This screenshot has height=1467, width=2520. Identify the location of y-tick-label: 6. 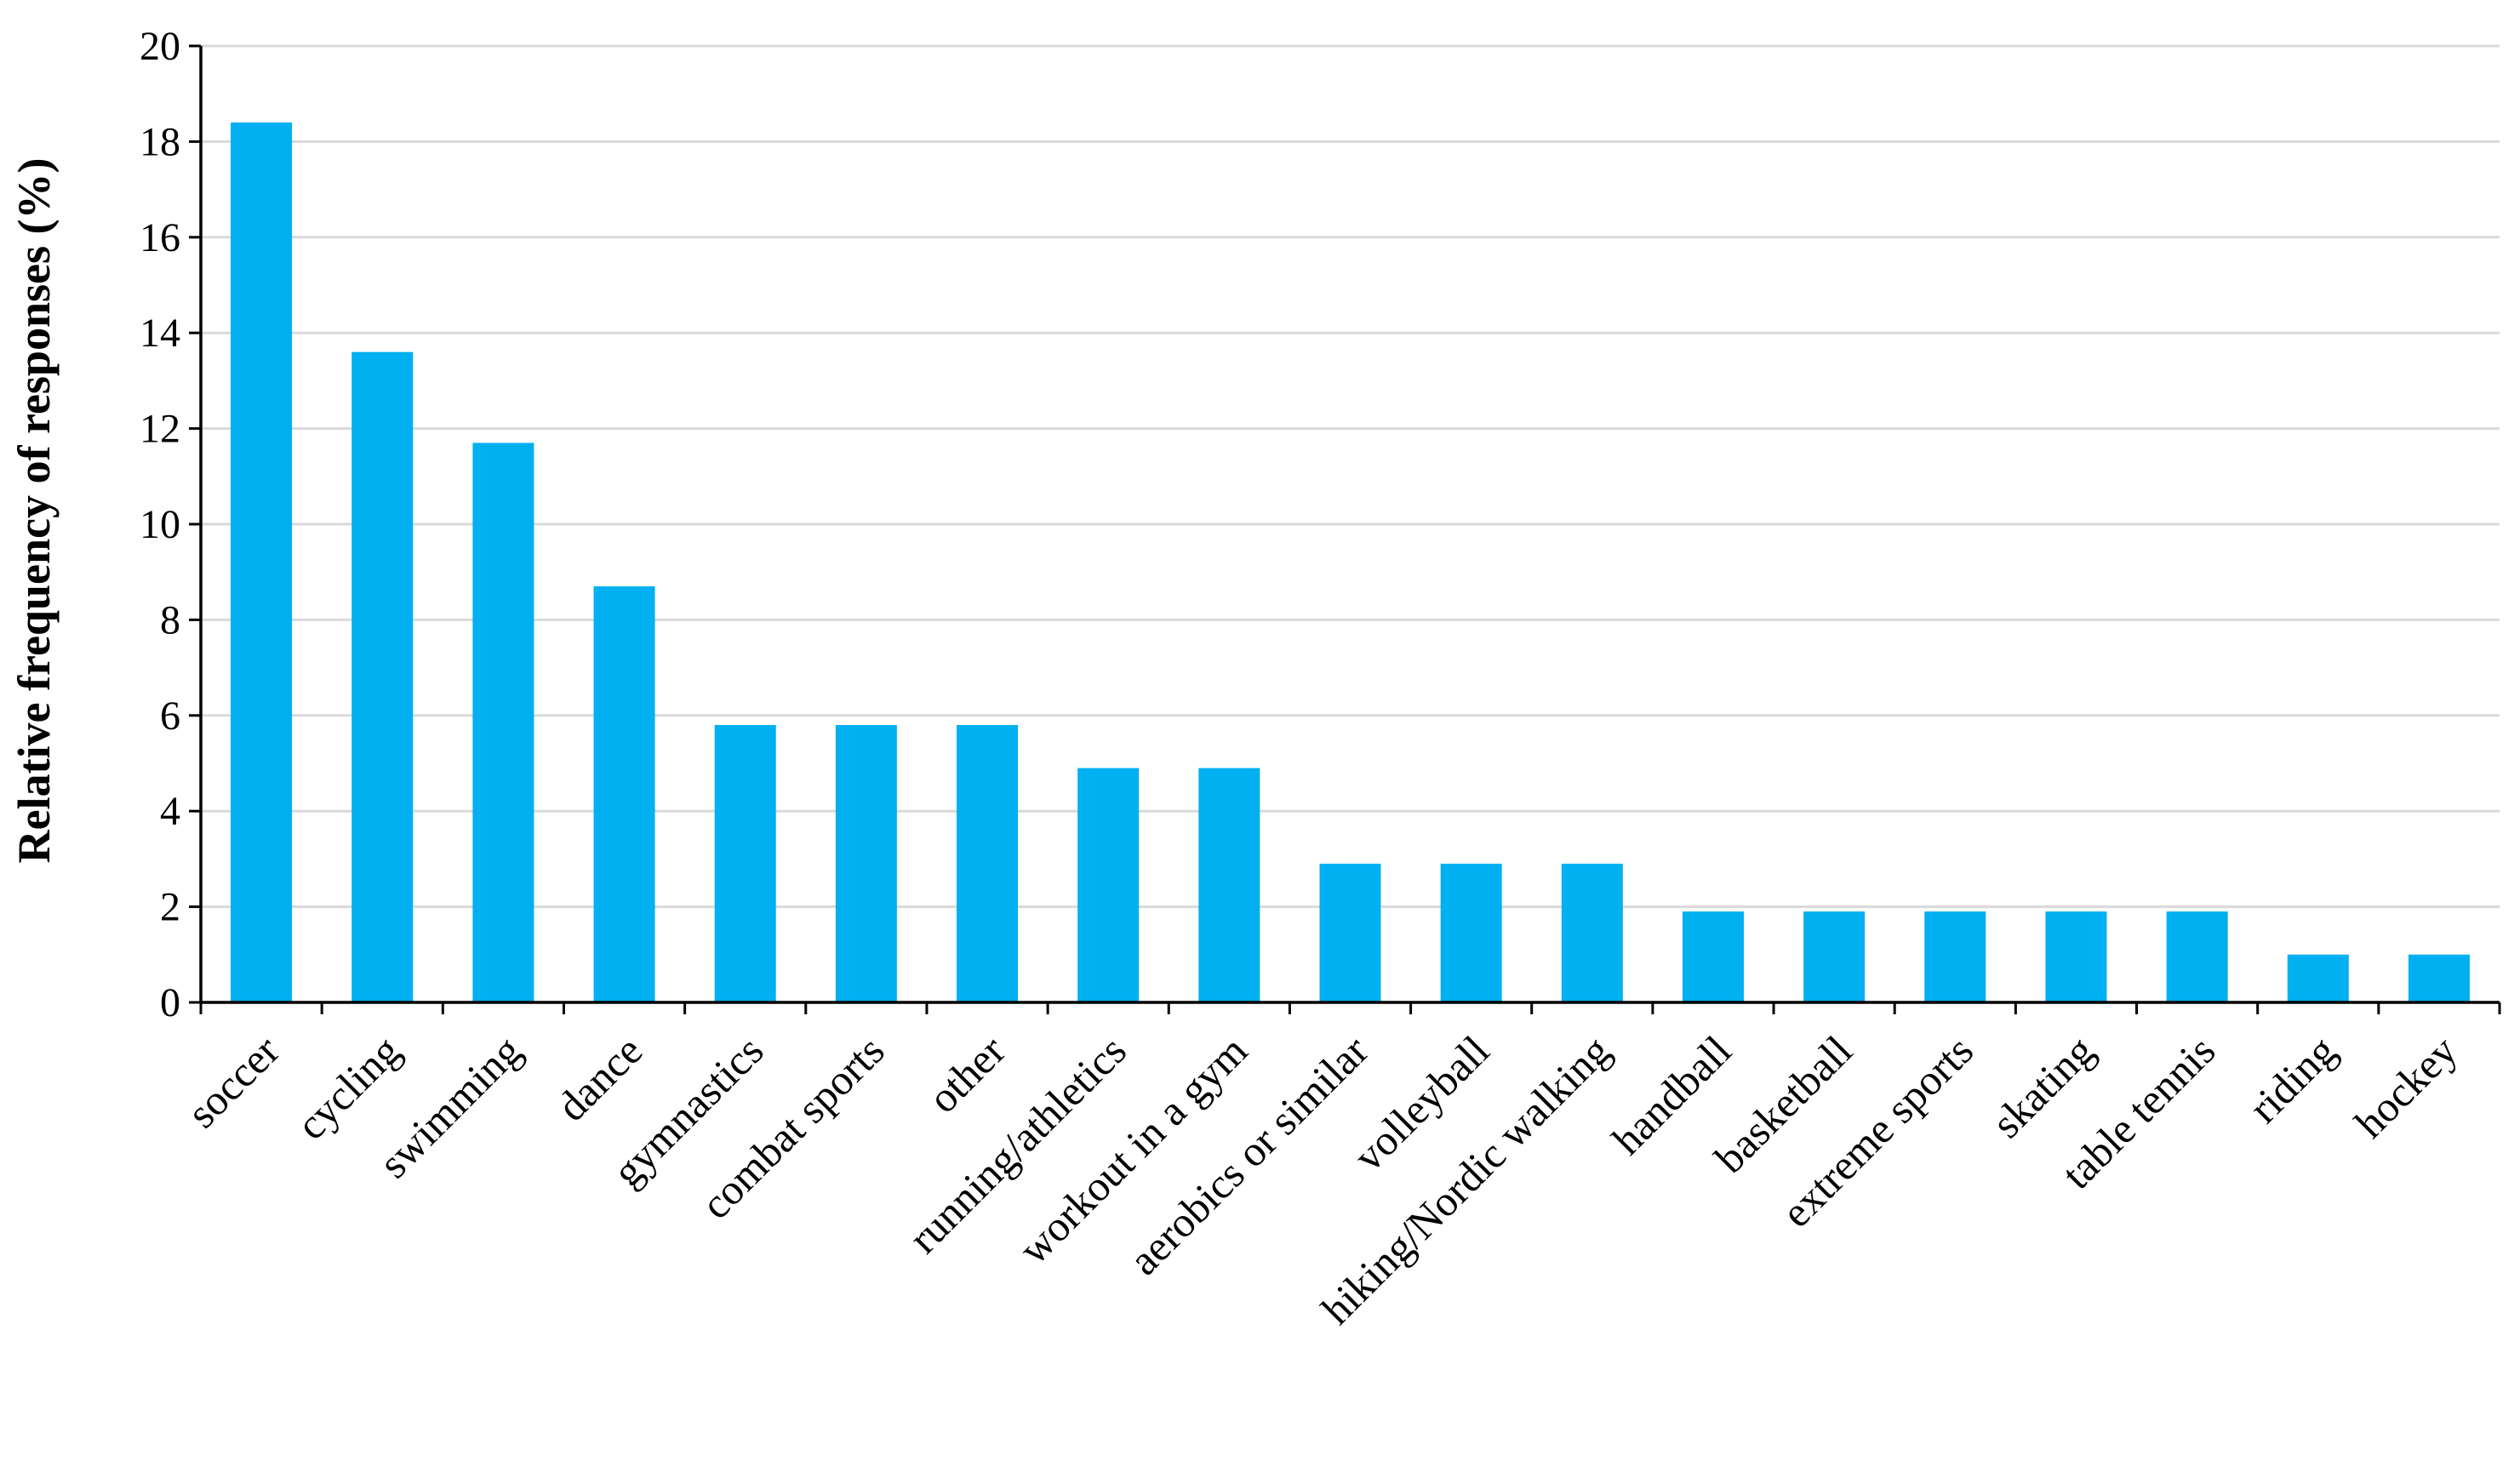
(170, 716).